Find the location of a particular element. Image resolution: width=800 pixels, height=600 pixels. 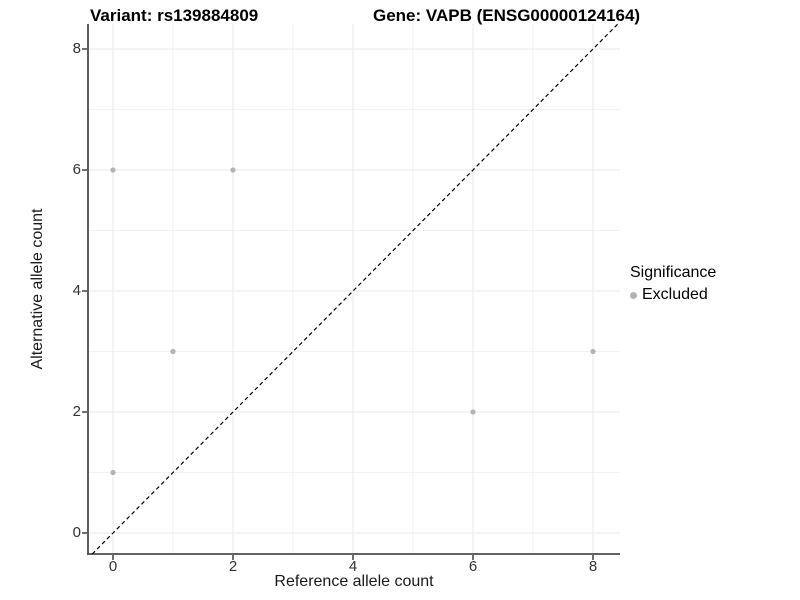

legend-point-icon is located at coordinates (633, 295).